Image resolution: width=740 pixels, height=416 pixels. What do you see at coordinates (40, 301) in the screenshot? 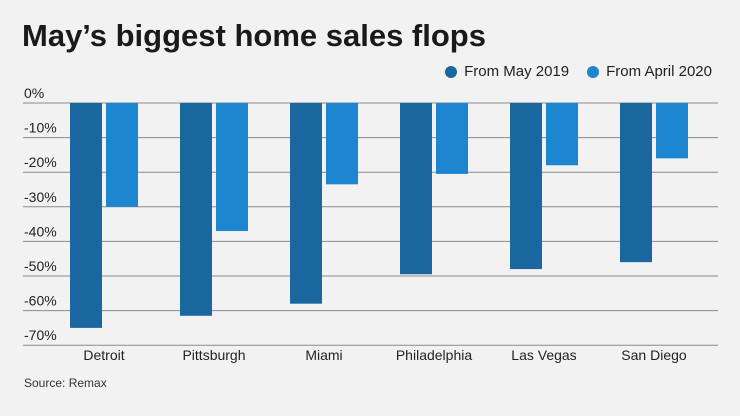
I see `y-tick-label: -60%` at bounding box center [40, 301].